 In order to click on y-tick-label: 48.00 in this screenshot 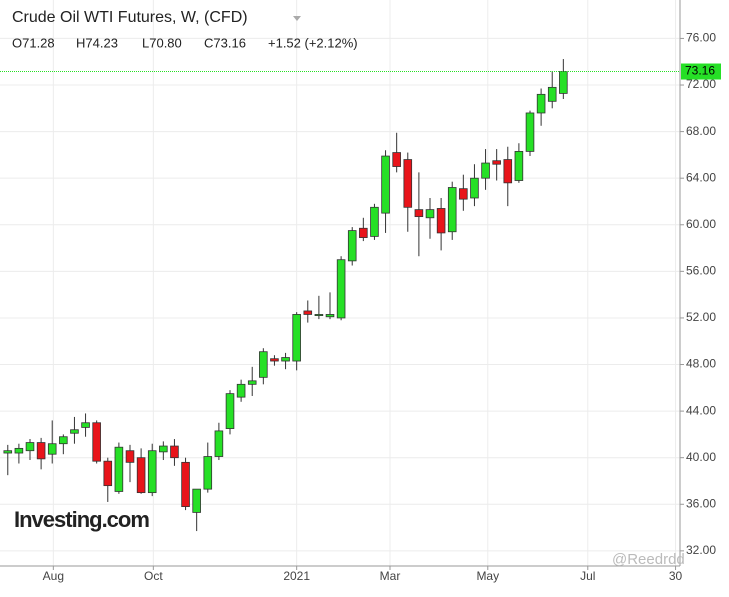, I will do `click(701, 364)`.